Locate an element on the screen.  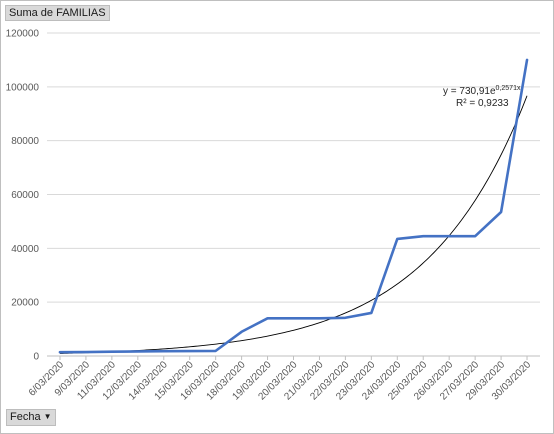
axis-field-label: Fecha is located at coordinates (25, 417).